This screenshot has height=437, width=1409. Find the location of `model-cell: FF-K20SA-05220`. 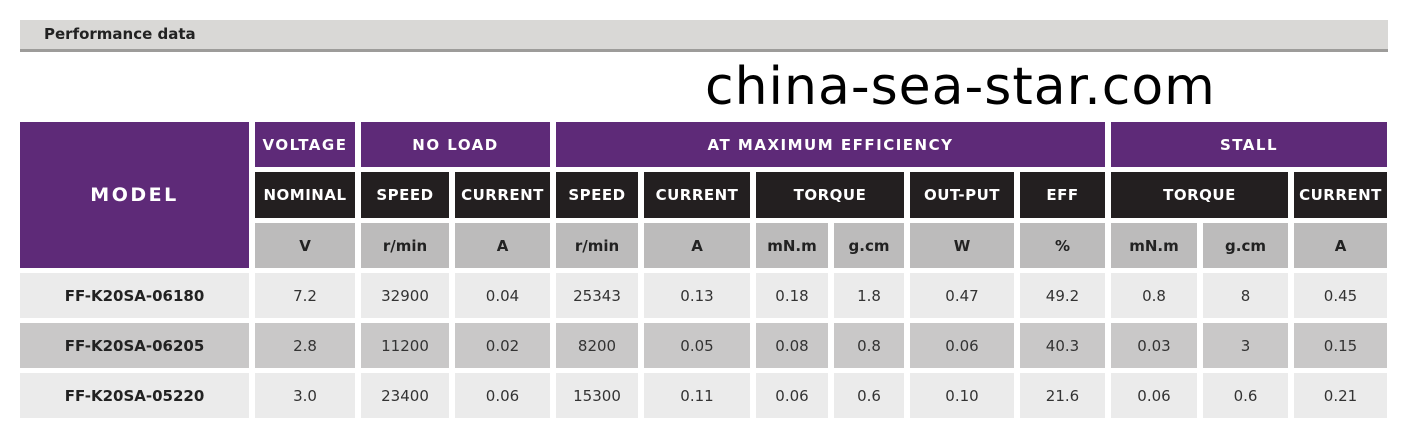

model-cell: FF-K20SA-05220 is located at coordinates (134, 395).